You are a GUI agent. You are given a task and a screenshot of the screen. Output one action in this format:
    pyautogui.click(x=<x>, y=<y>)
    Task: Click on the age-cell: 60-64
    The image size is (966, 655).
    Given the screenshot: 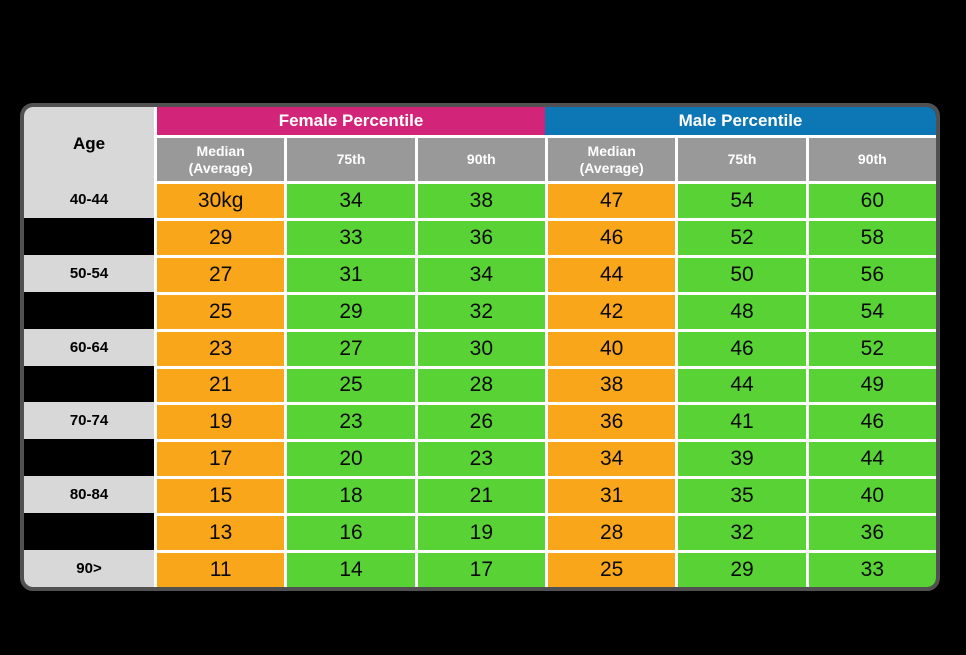 What is the action you would take?
    pyautogui.click(x=89, y=347)
    